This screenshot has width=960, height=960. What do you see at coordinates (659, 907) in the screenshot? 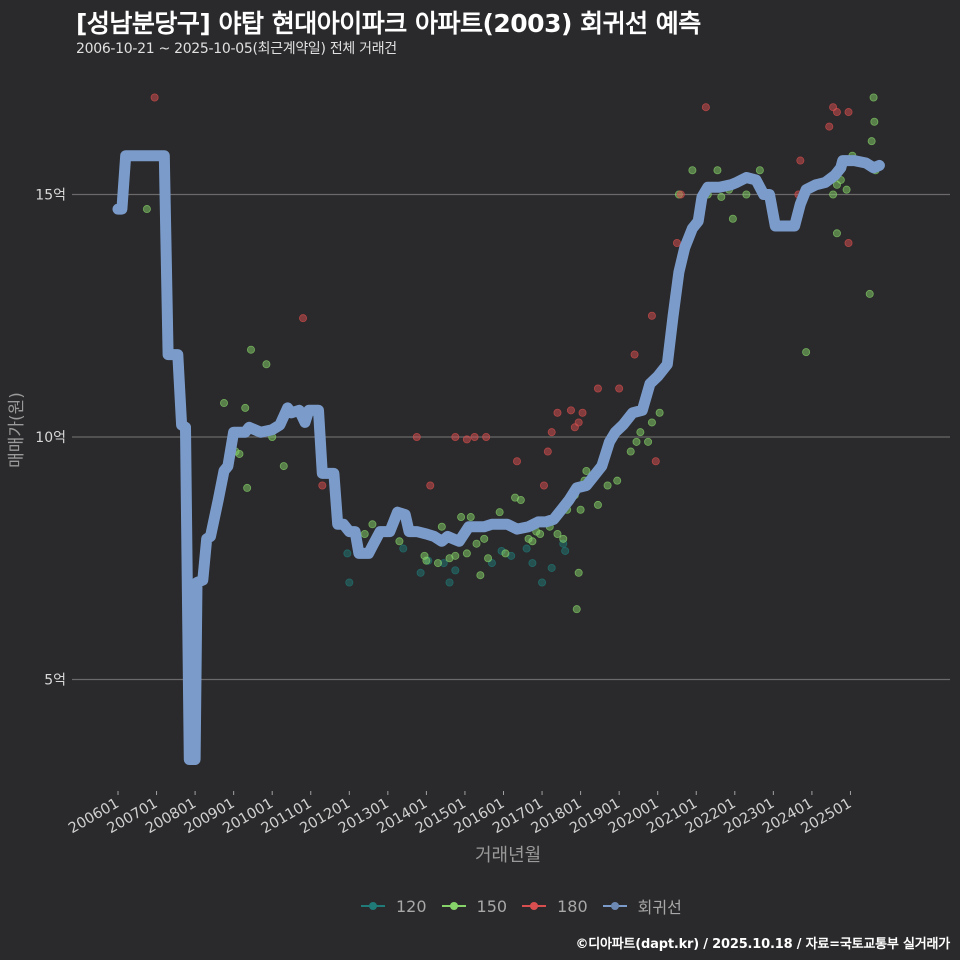
I see `legend-label: 회귀선` at bounding box center [659, 907].